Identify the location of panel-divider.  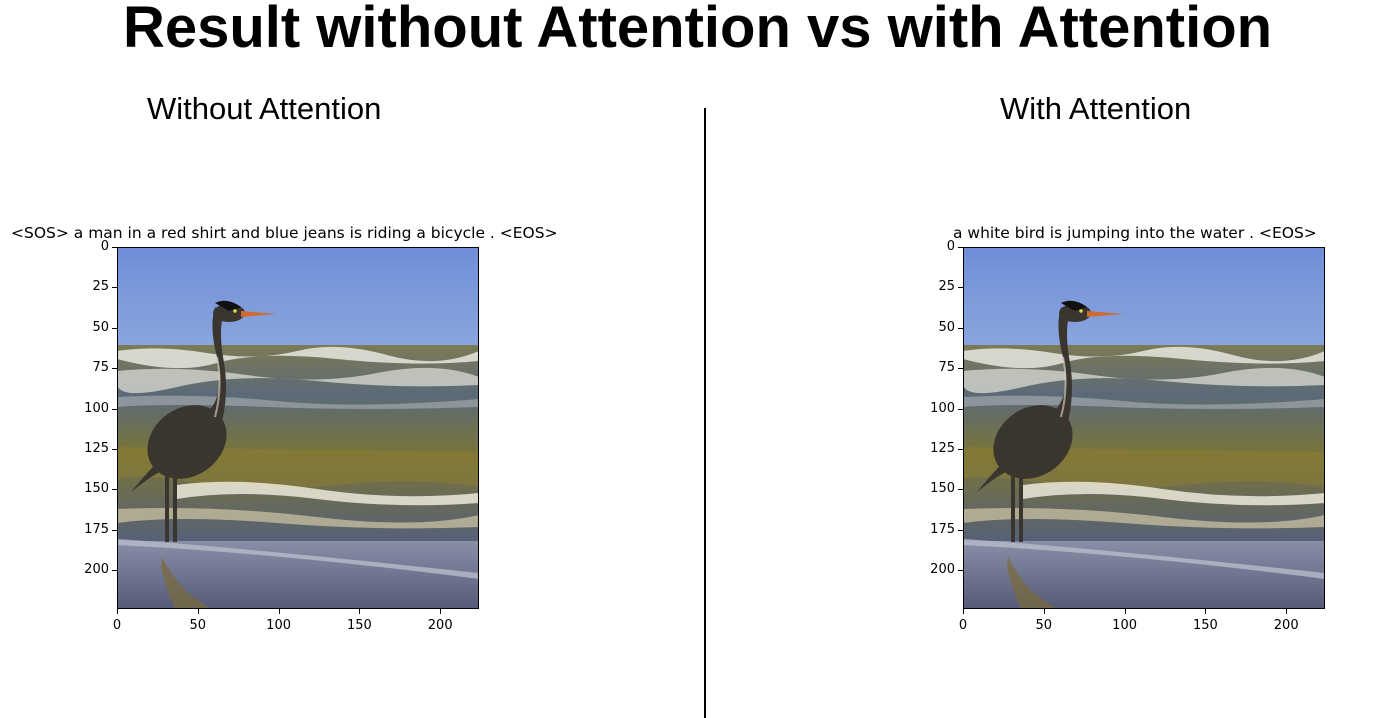
(705, 413).